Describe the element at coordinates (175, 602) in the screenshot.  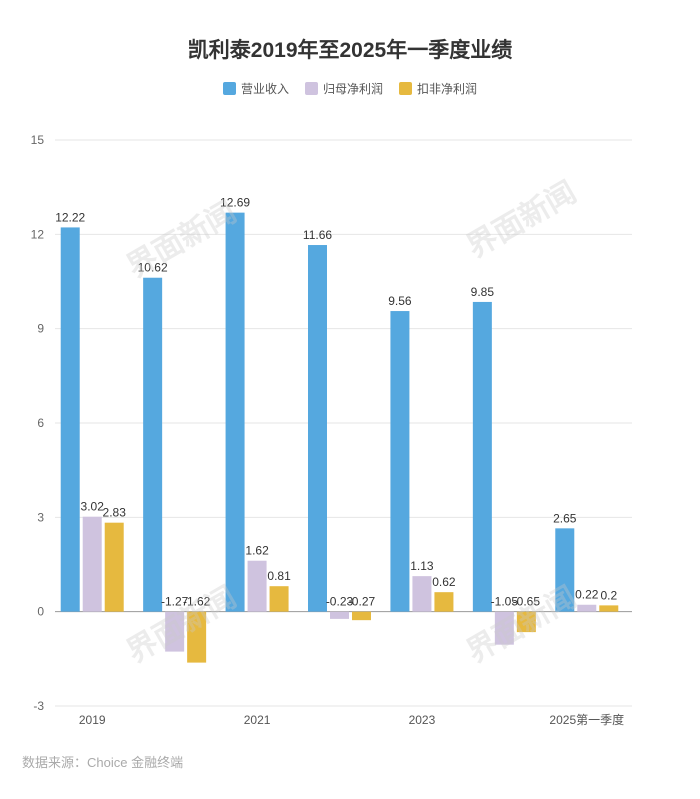
I see `data-label-1-1: -1.27` at that location.